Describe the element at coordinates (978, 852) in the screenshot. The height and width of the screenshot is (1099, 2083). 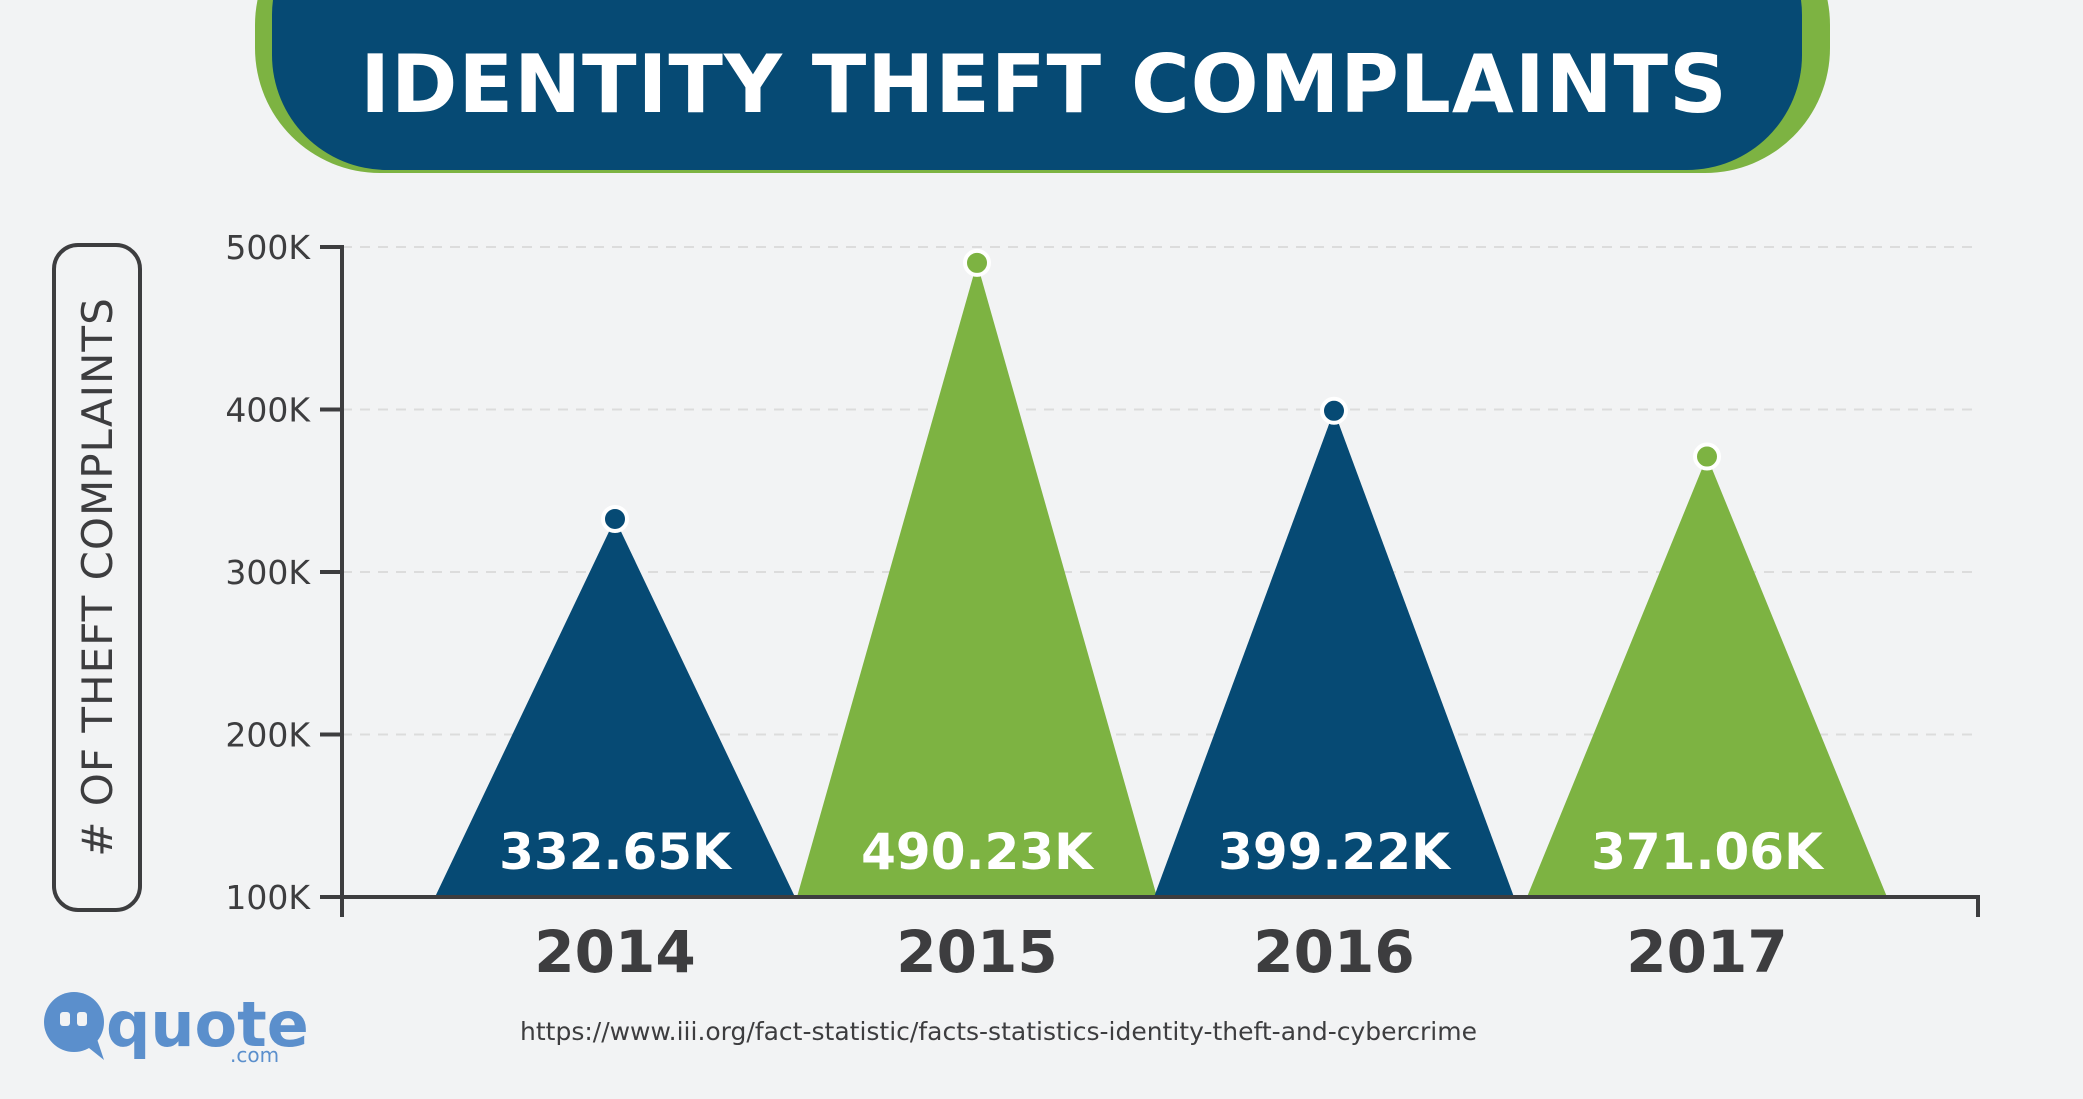
I see `value-label-2015: 490.23K` at that location.